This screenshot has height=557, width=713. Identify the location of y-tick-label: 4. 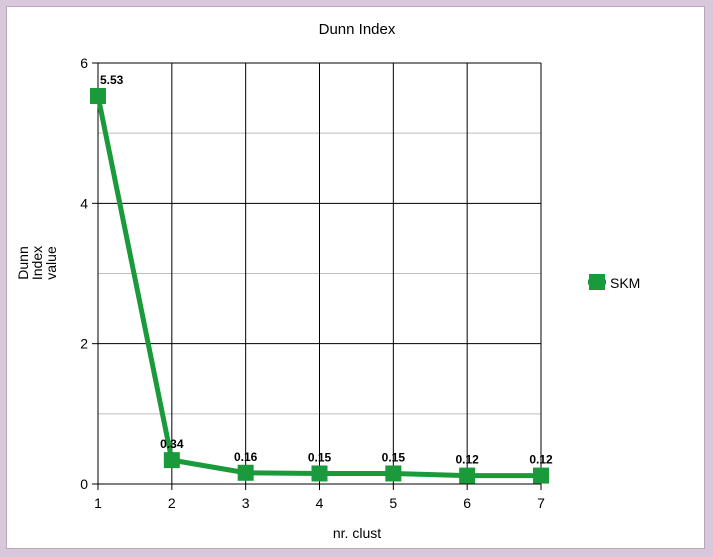
(84, 203).